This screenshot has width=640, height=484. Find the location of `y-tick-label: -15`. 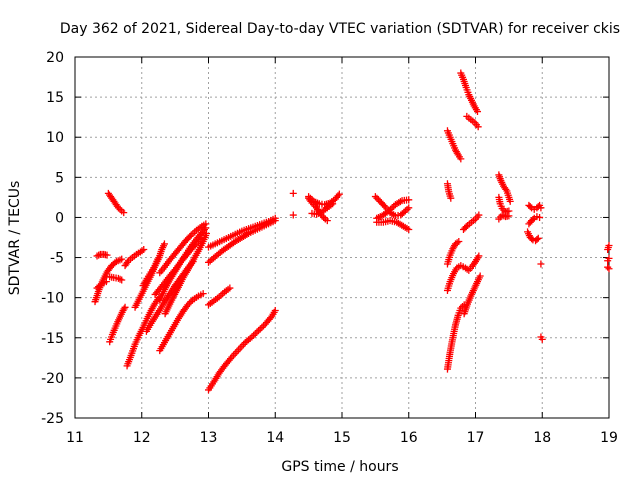

y-tick-label: -15 is located at coordinates (52, 339).